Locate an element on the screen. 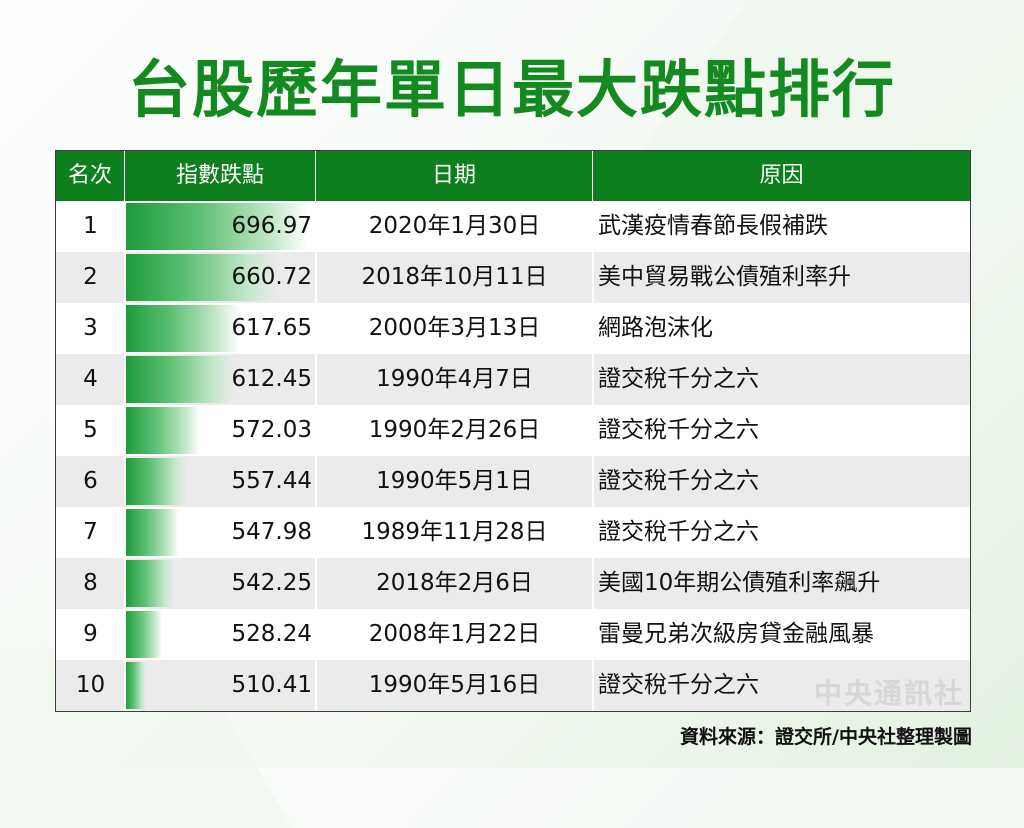 This screenshot has height=828, width=1024. header-rank: 名次 is located at coordinates (90, 176).